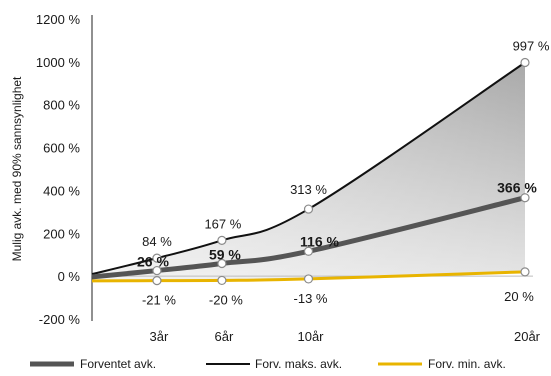 This screenshot has height=376, width=551. I want to click on y-axis-title: Mulig avk. med 90% sannsynlighet, so click(17, 168).